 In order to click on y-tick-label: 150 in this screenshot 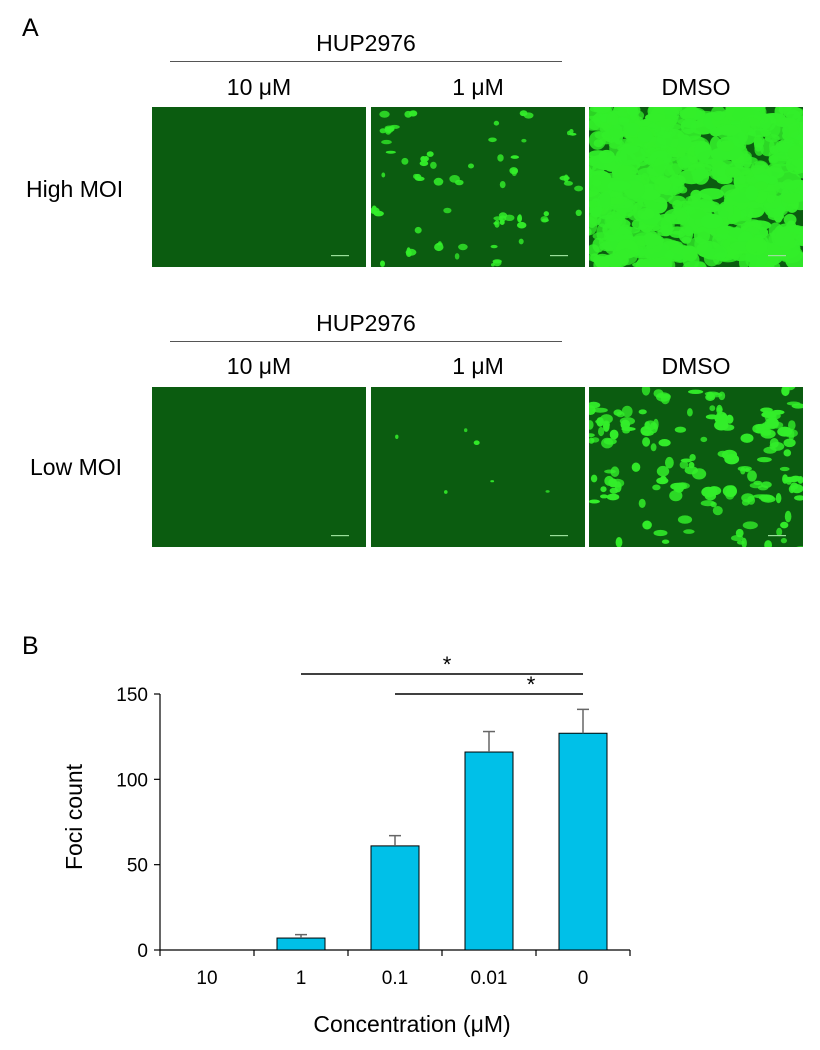, I will do `click(132, 695)`.